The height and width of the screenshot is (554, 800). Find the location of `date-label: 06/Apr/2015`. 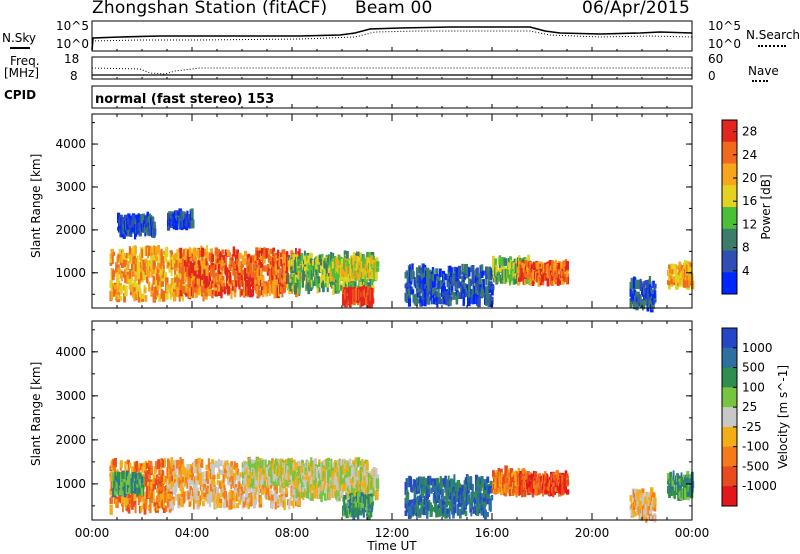

date-label: 06/Apr/2015 is located at coordinates (636, 9).